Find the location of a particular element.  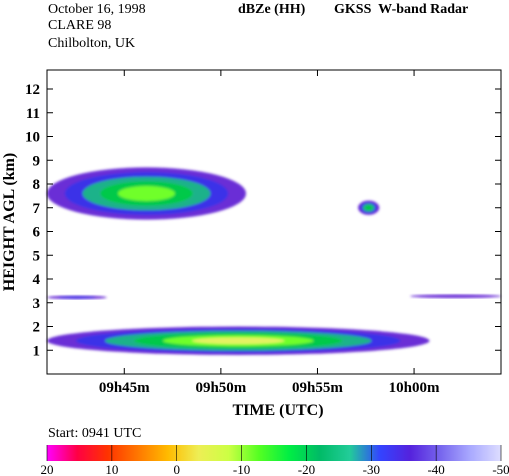

y-tick-label: 9 is located at coordinates (37, 161).